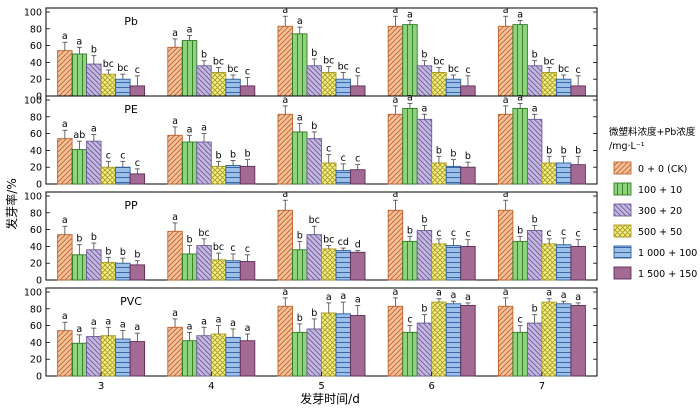  Describe the element at coordinates (330, 398) in the screenshot. I see `x-axis-label: 发芽时间/d` at that location.